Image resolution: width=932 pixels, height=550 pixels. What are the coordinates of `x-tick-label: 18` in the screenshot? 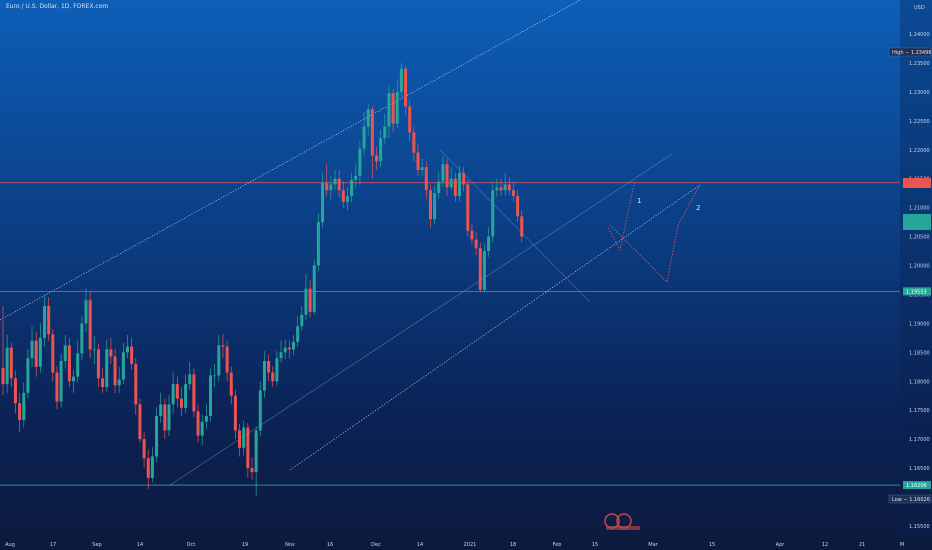 It's located at (513, 545).